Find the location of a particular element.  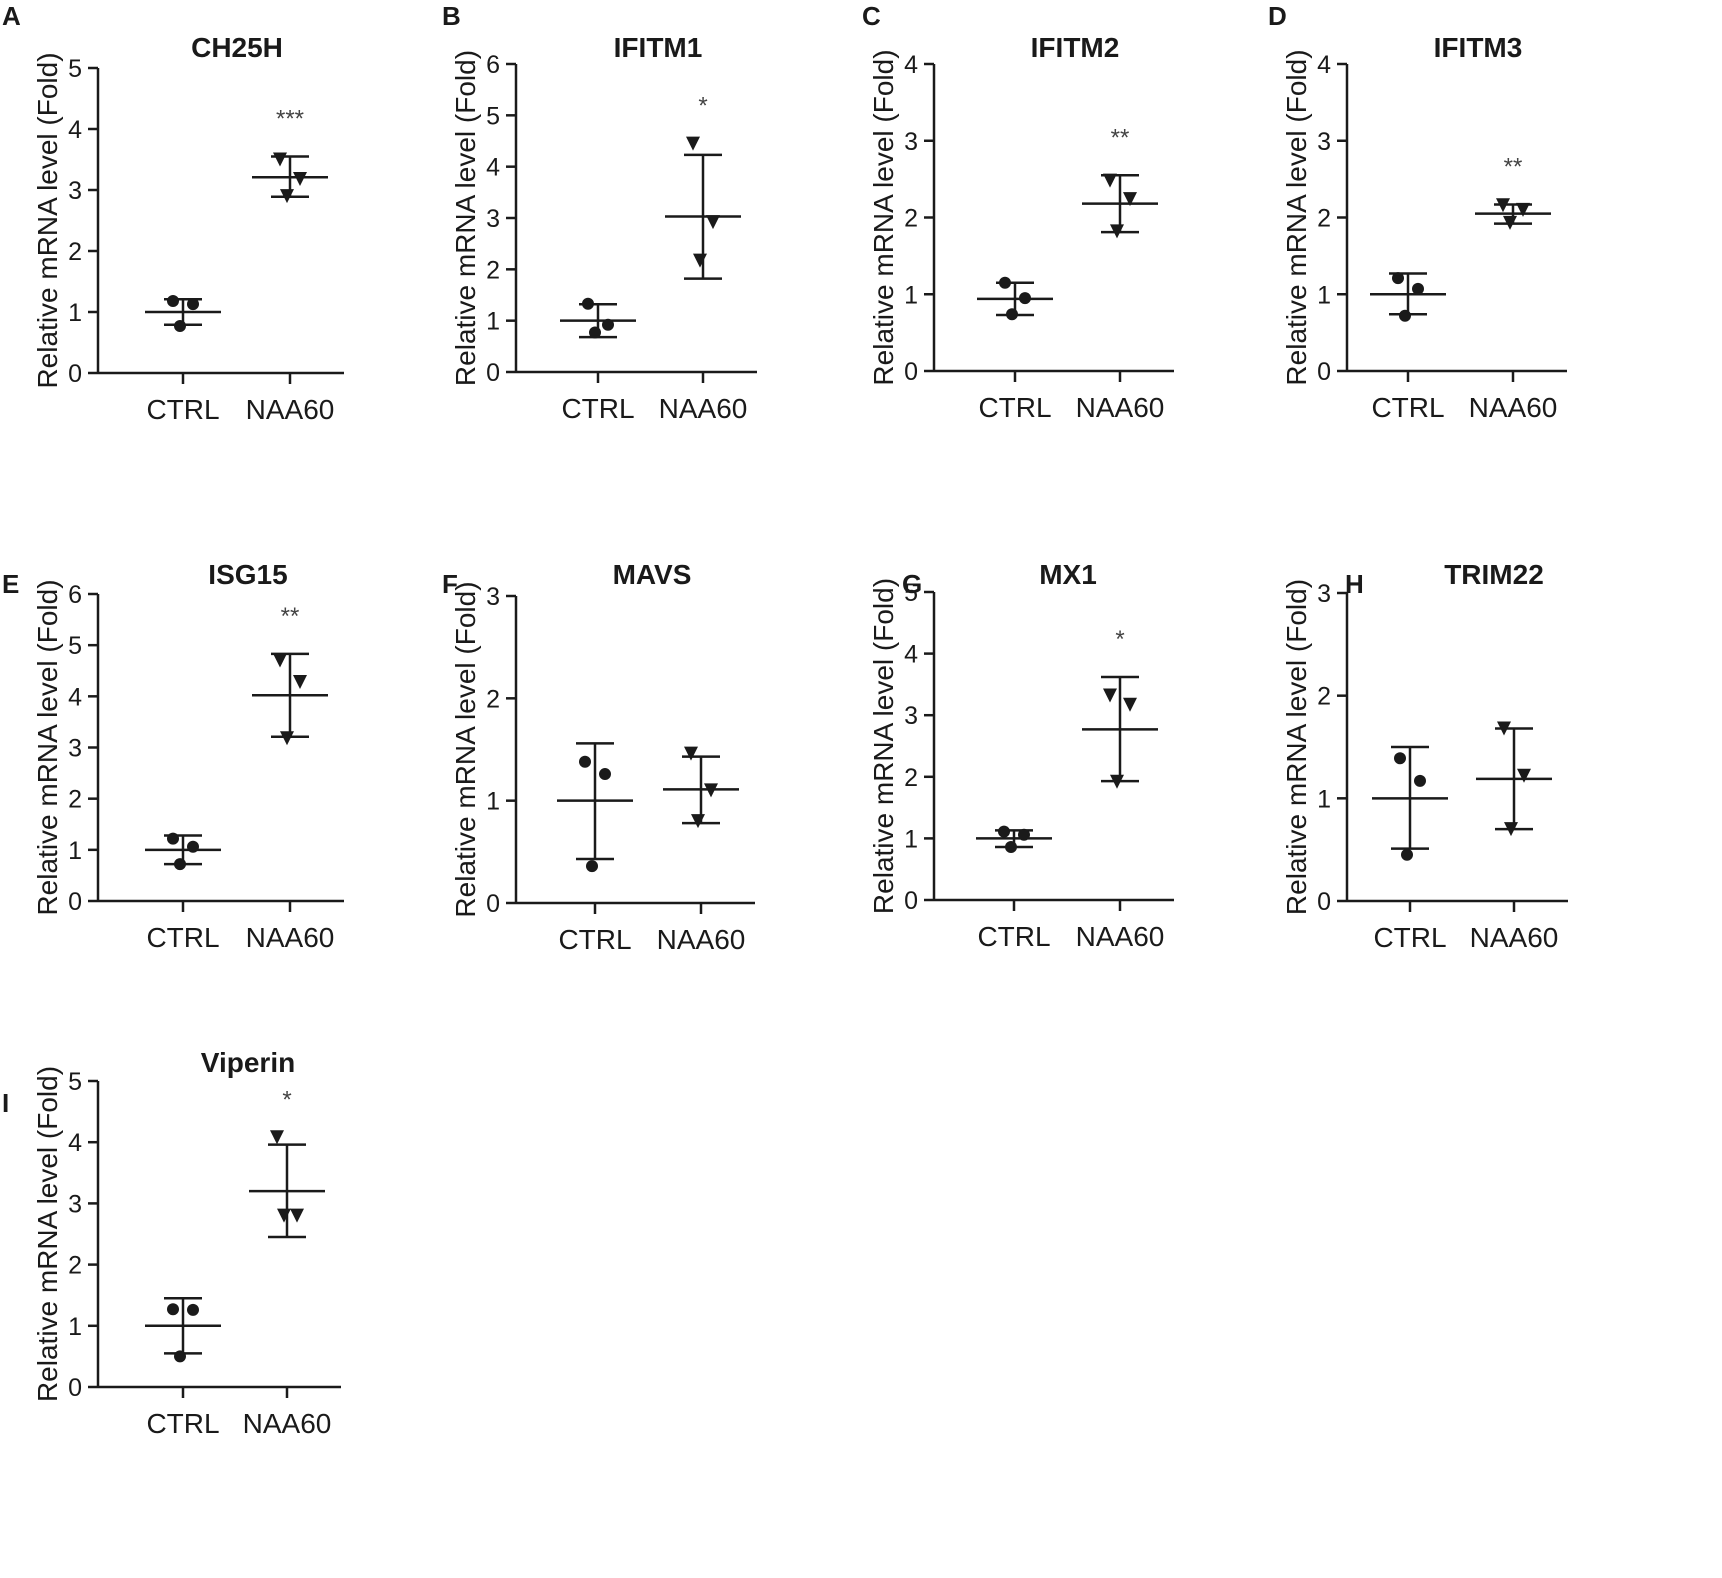

chart-title: MAVS is located at coordinates (652, 574).